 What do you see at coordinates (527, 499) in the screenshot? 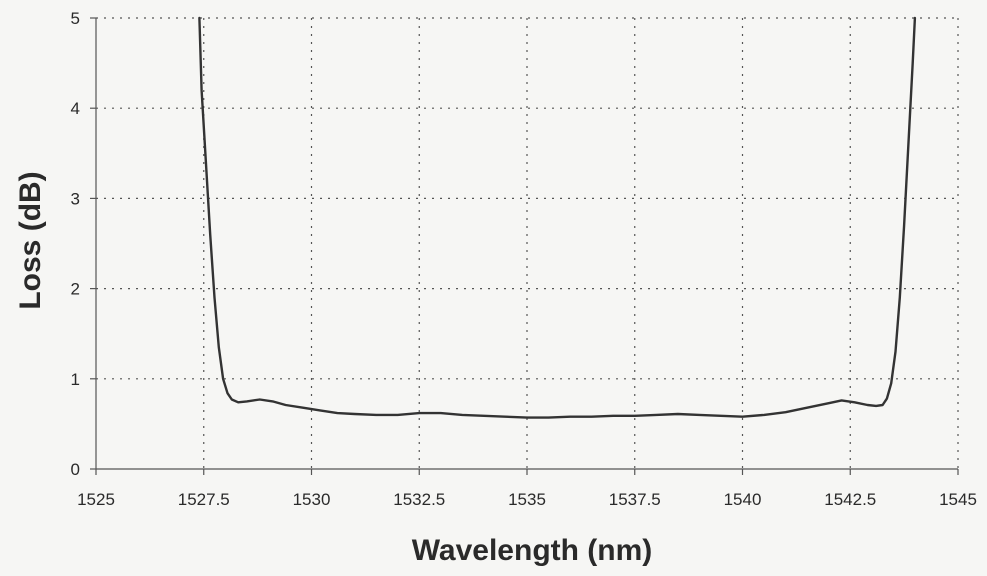
I see `x-tick-label: 1535` at bounding box center [527, 499].